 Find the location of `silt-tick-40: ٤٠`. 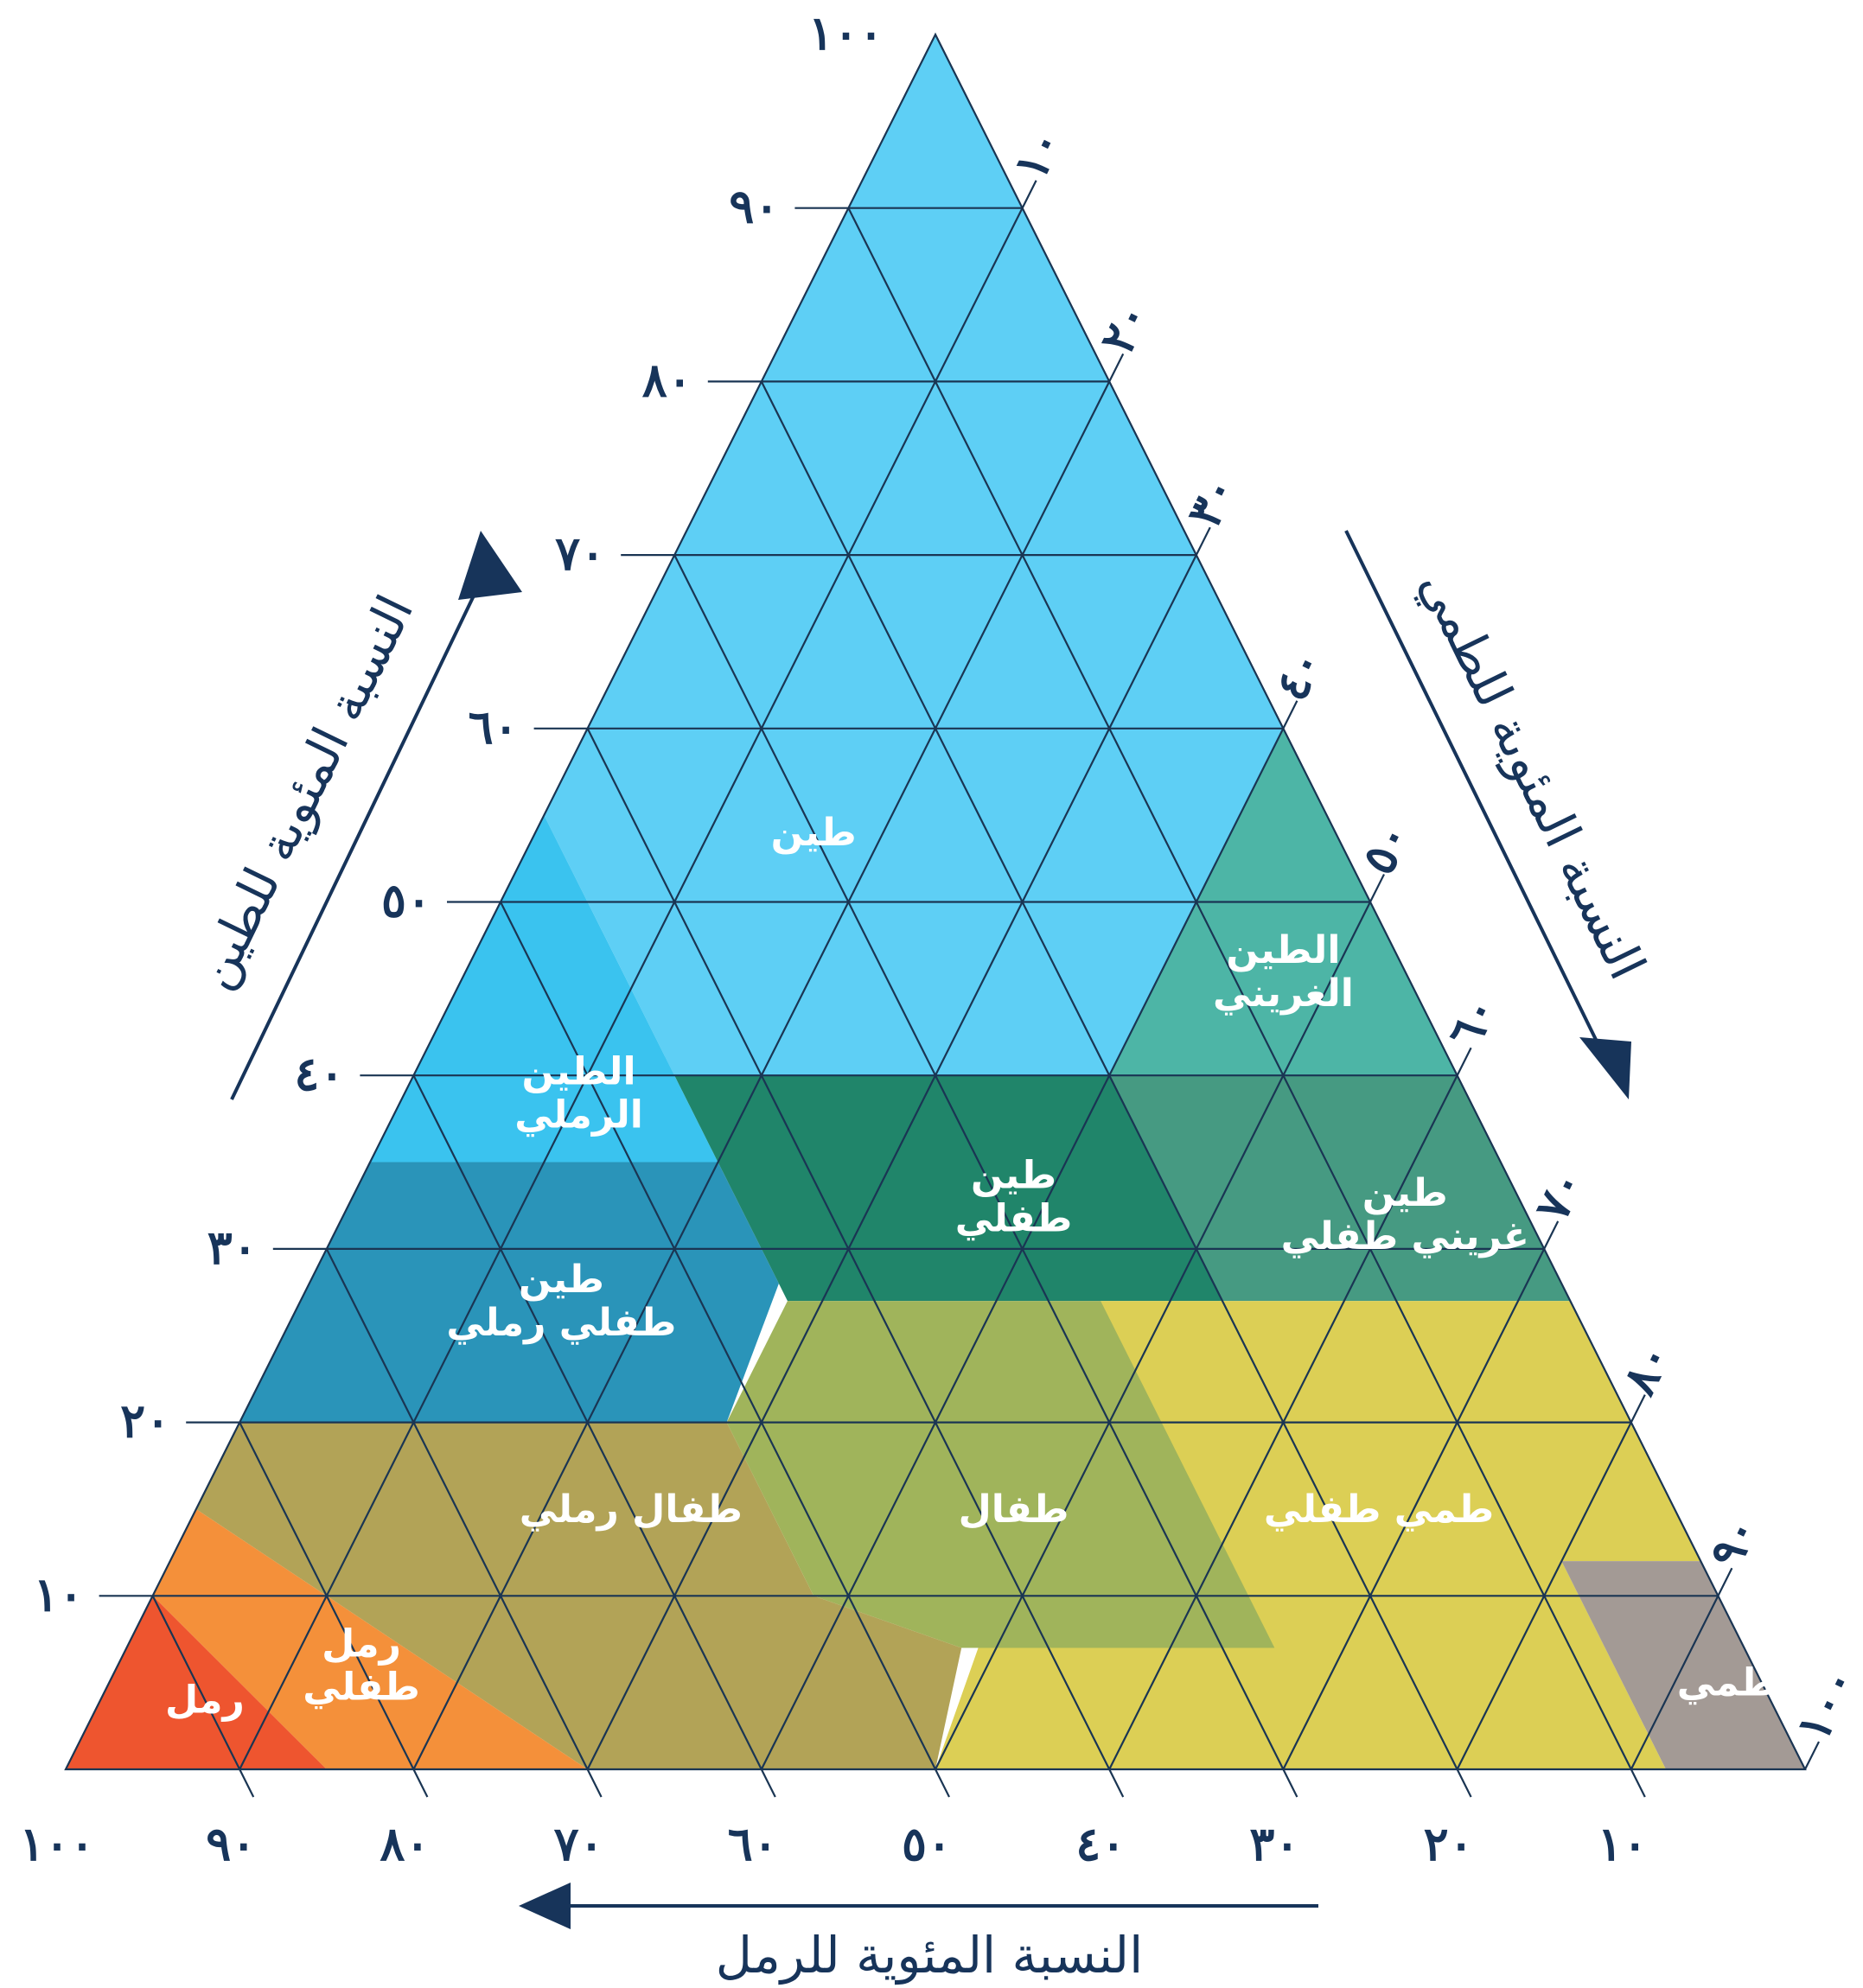

silt-tick-40: ٤٠ is located at coordinates (1299, 674).